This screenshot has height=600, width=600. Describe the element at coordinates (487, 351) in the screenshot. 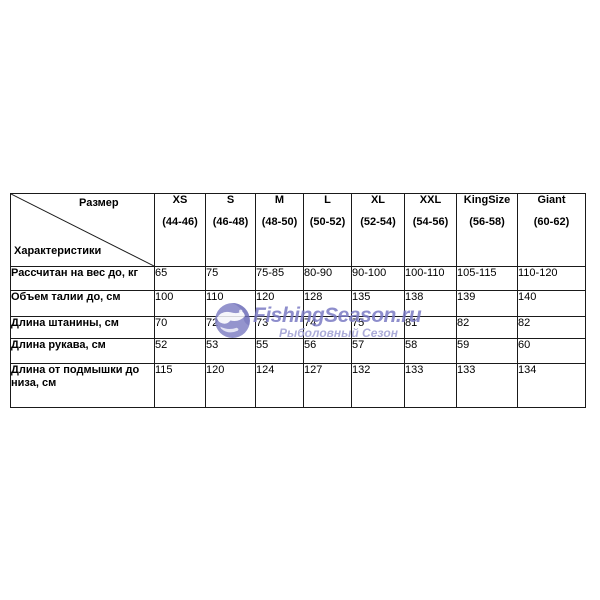

I see `table-cell: 59` at that location.